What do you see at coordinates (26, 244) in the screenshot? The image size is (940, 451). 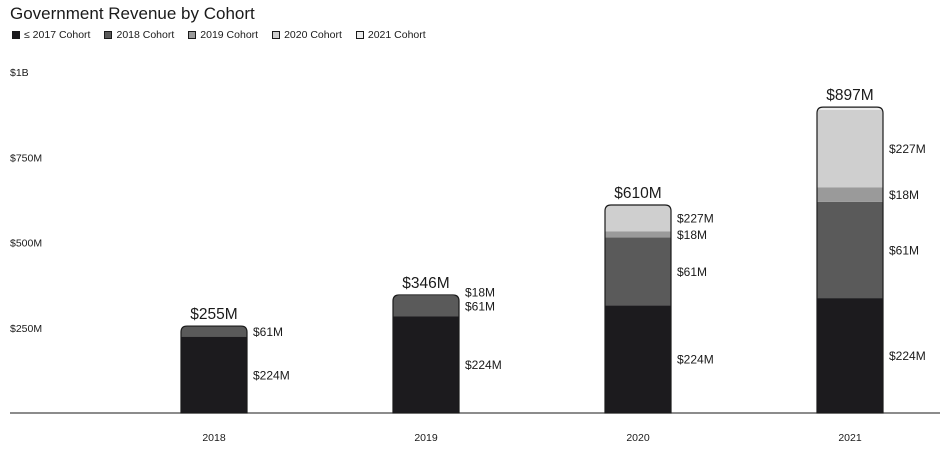 I see `y-tick-label: $500M` at bounding box center [26, 244].